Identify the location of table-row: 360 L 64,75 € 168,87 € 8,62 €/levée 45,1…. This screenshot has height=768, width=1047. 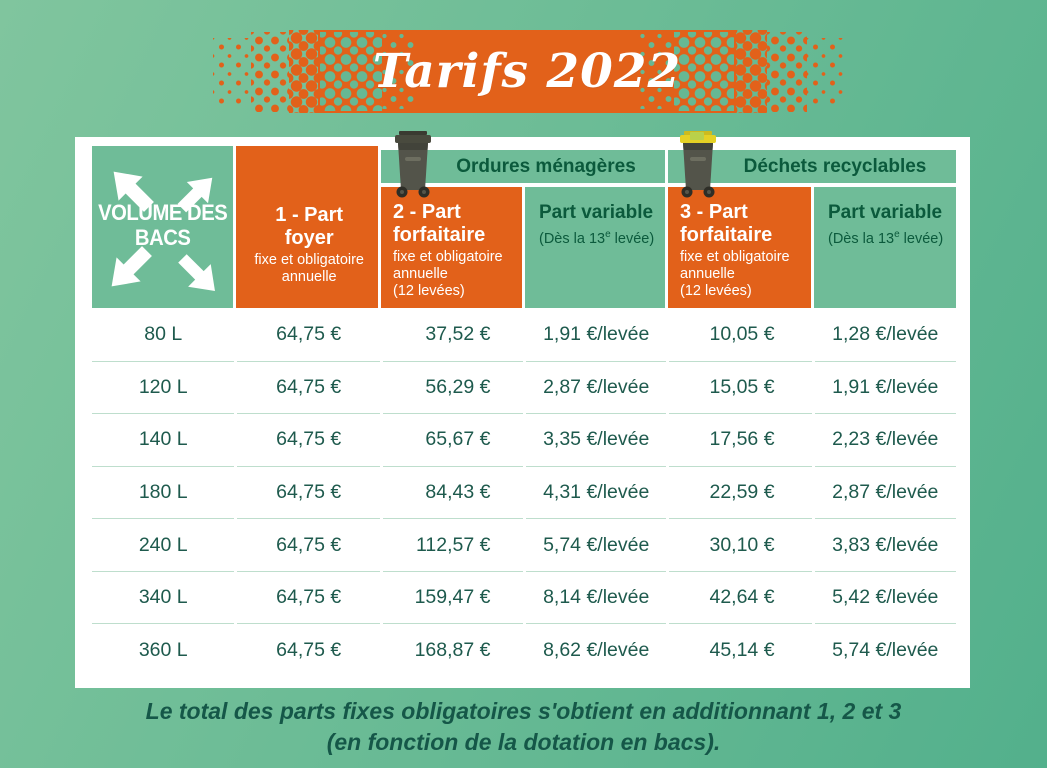
(524, 649).